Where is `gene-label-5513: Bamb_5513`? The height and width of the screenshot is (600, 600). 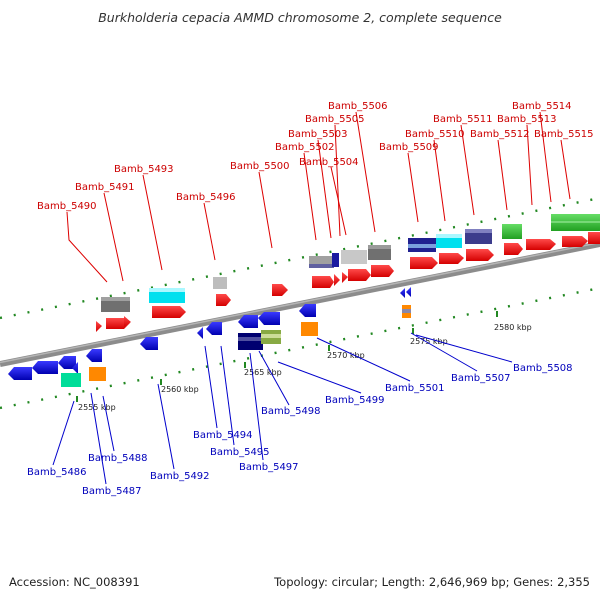 gene-label-5513: Bamb_5513 is located at coordinates (527, 119).